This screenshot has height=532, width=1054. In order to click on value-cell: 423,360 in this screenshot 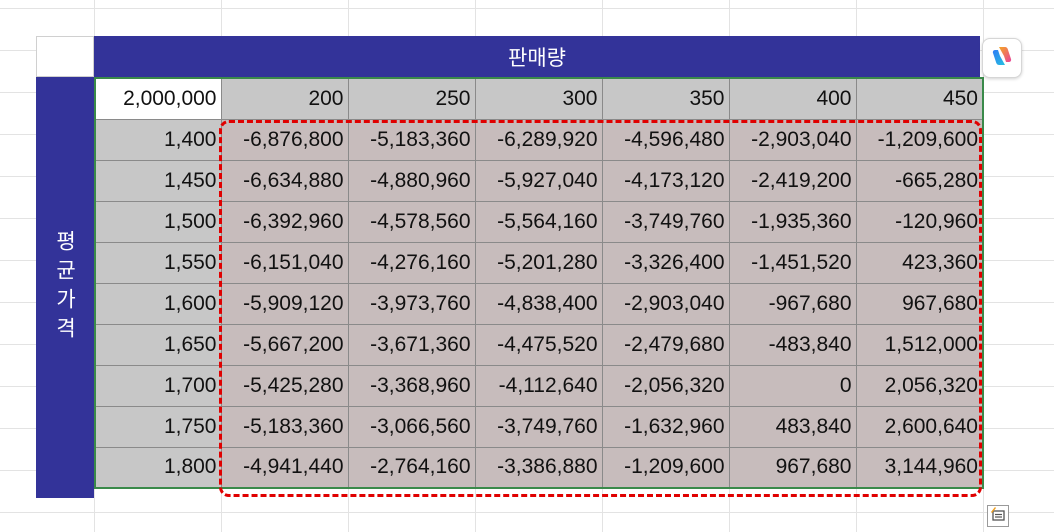, I will do `click(919, 262)`.